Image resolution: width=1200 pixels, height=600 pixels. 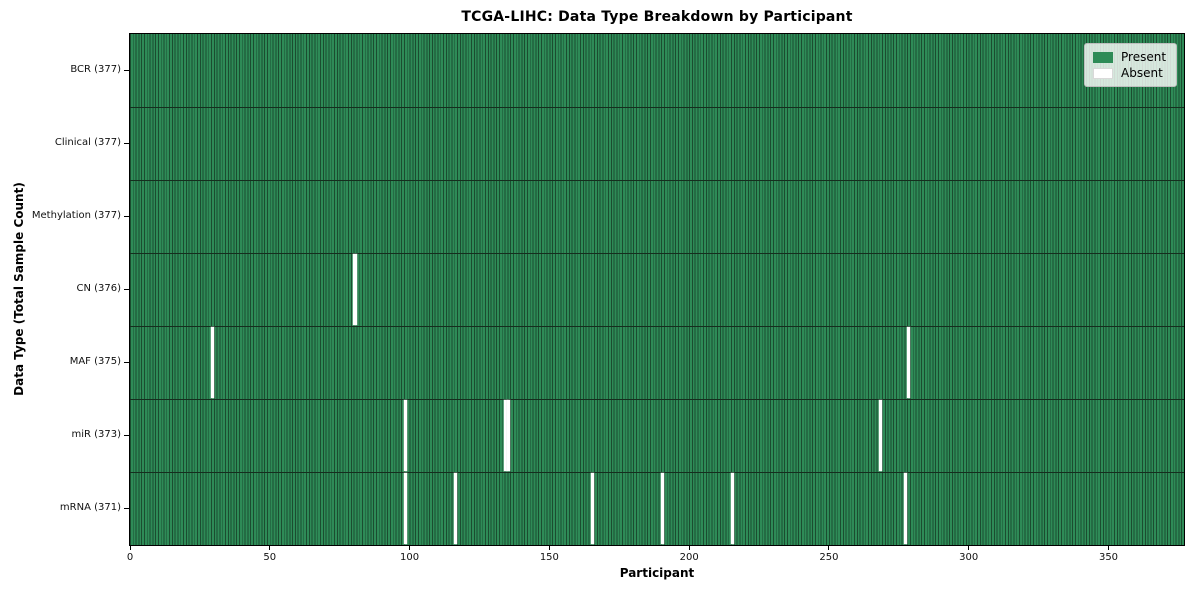 What do you see at coordinates (270, 557) in the screenshot?
I see `x-tick-label: 50` at bounding box center [270, 557].